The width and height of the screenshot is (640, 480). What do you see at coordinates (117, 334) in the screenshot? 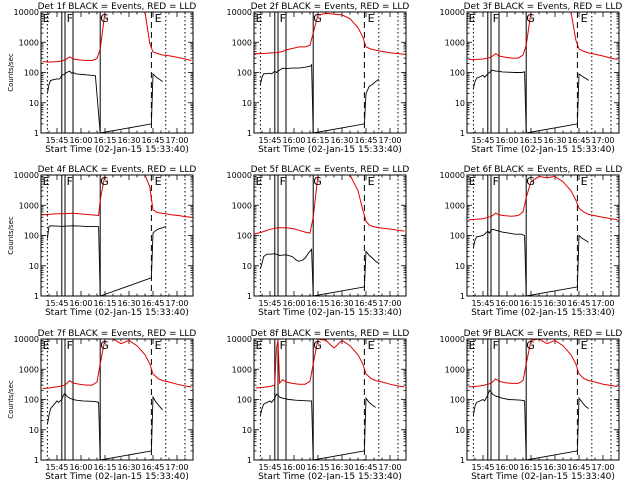
I see `panel-title: Det 7f BLACK = Events, RED = LLD` at bounding box center [117, 334].